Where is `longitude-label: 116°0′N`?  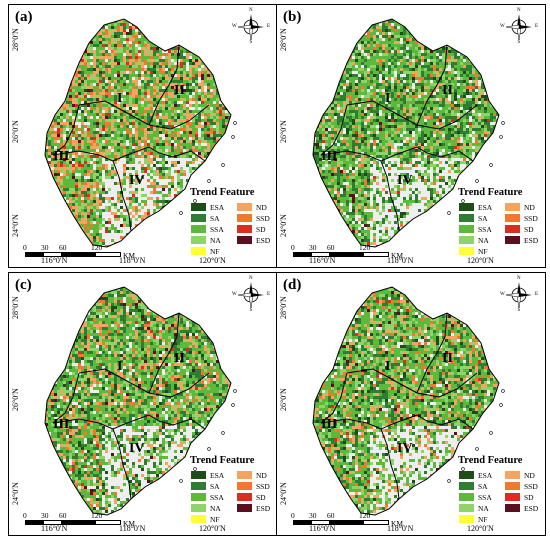
longitude-label: 116°0′N is located at coordinates (322, 528).